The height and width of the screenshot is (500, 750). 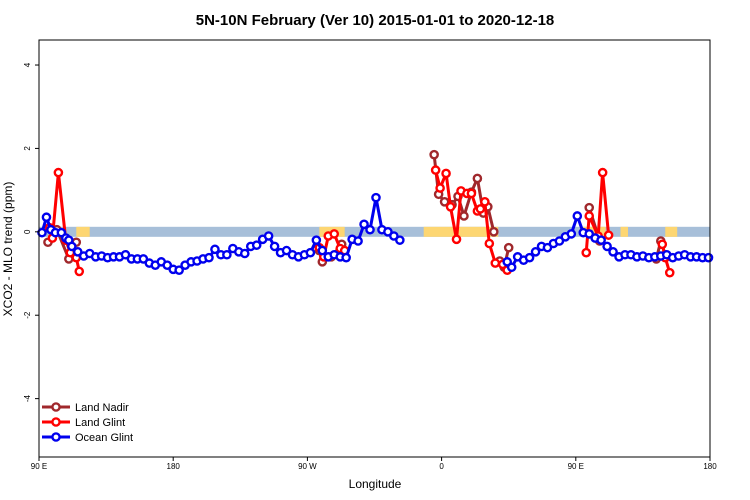 I want to click on x-tick-label: 90 W, so click(x=307, y=466).